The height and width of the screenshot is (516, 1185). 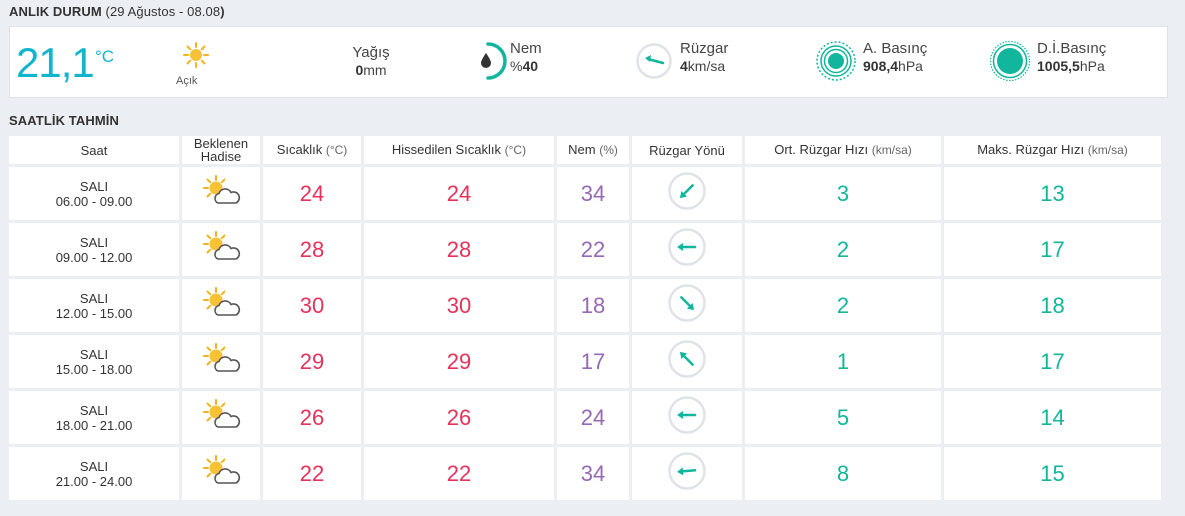 What do you see at coordinates (459, 473) in the screenshot?
I see `row-feels-like: 22` at bounding box center [459, 473].